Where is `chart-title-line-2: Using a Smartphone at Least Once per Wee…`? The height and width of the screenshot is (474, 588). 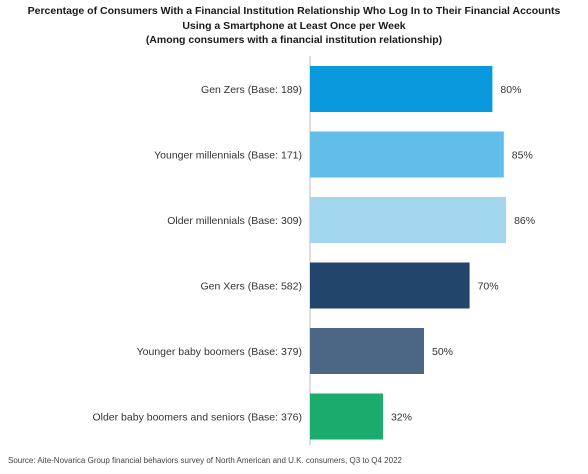 chart-title-line-2: Using a Smartphone at Least Once per Wee… is located at coordinates (294, 25).